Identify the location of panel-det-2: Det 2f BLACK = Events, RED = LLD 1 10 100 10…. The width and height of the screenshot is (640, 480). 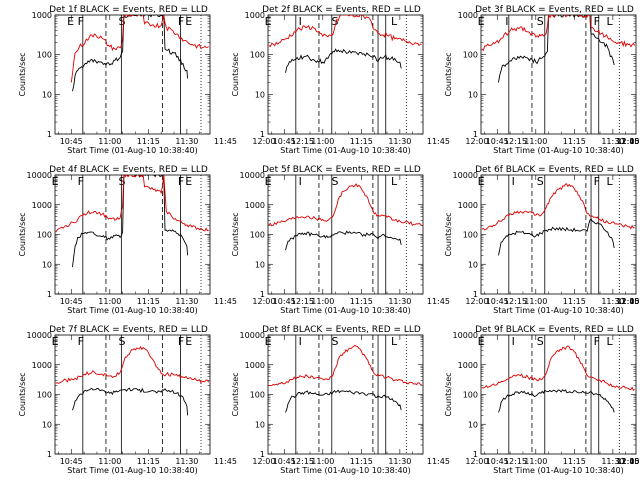
(379, 80).